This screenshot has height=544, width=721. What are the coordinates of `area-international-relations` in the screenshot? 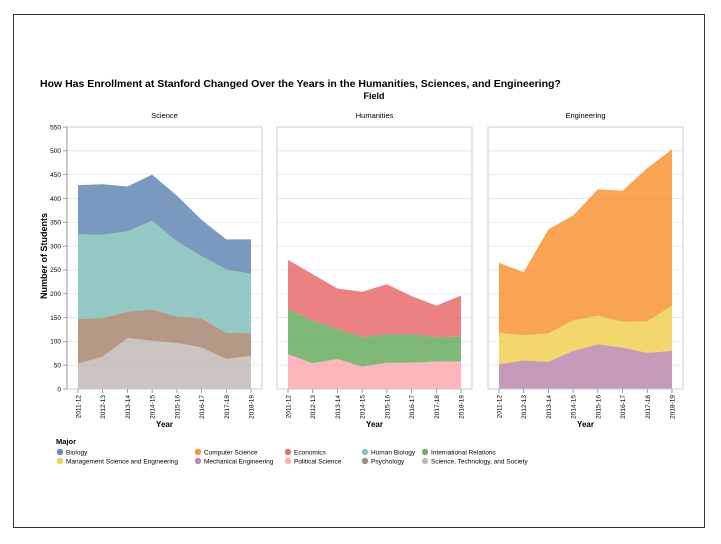 It's located at (374, 338).